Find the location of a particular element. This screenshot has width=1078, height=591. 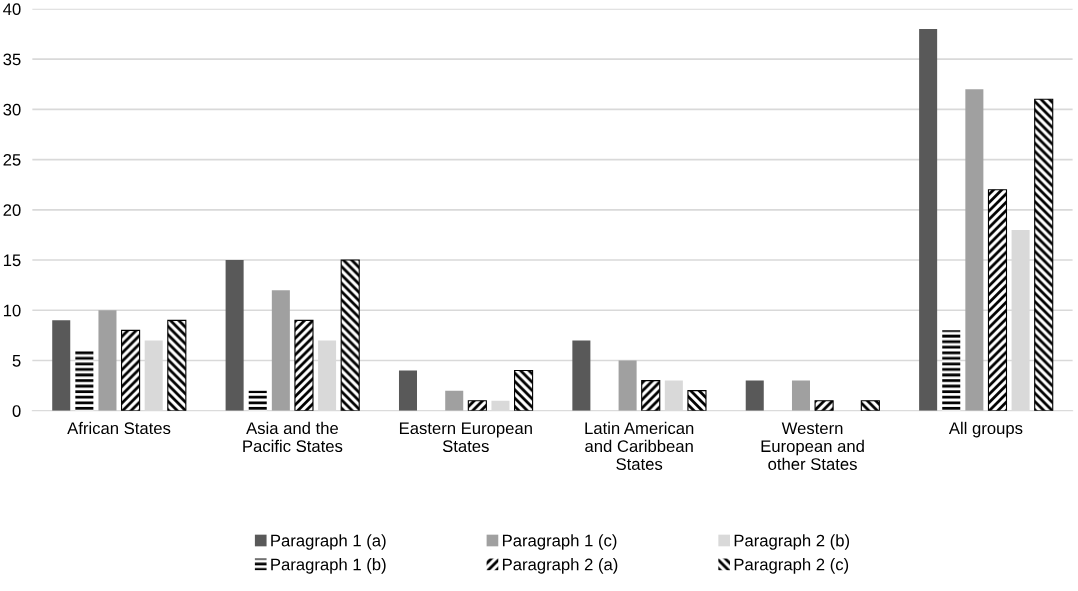

y-tick-label: 15 is located at coordinates (12, 260).